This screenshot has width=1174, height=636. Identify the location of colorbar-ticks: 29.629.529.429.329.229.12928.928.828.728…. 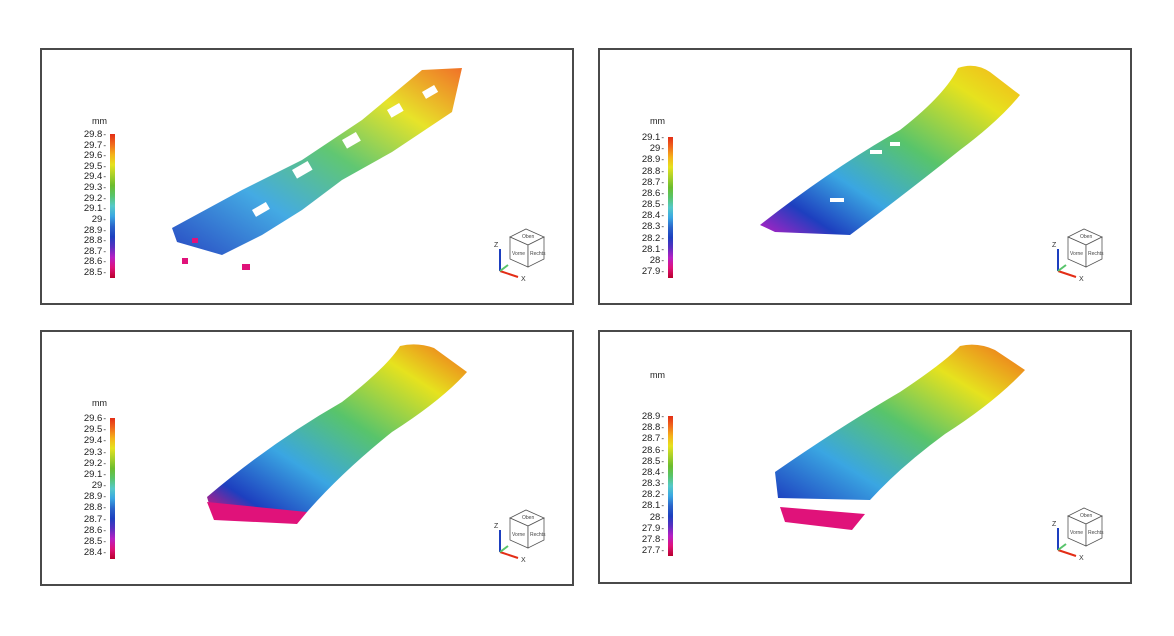
(89, 486).